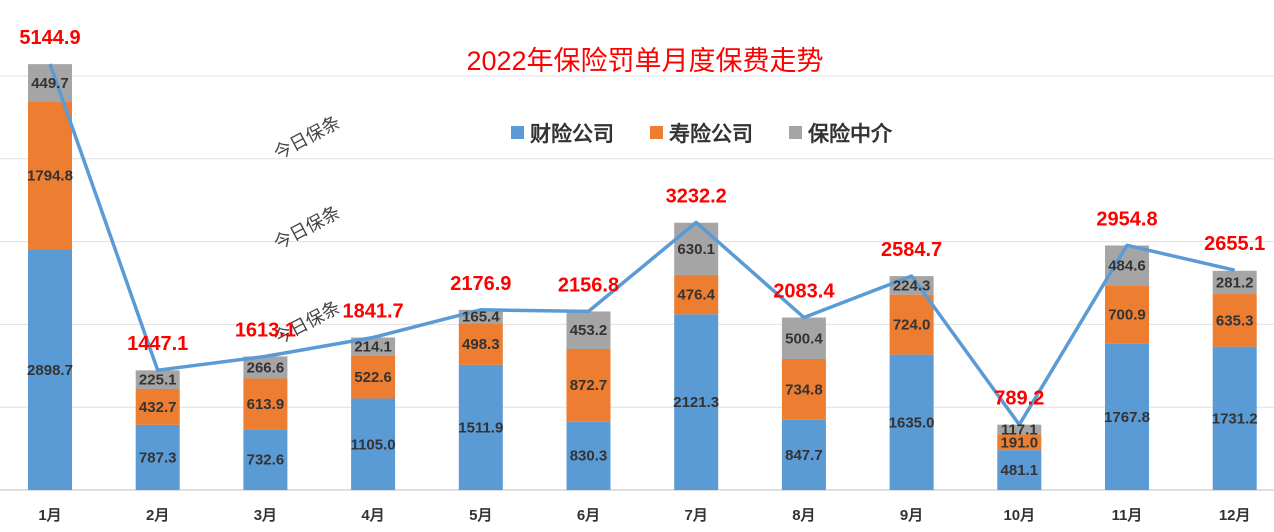  I want to click on total-value-label: 2584.7, so click(911, 250).